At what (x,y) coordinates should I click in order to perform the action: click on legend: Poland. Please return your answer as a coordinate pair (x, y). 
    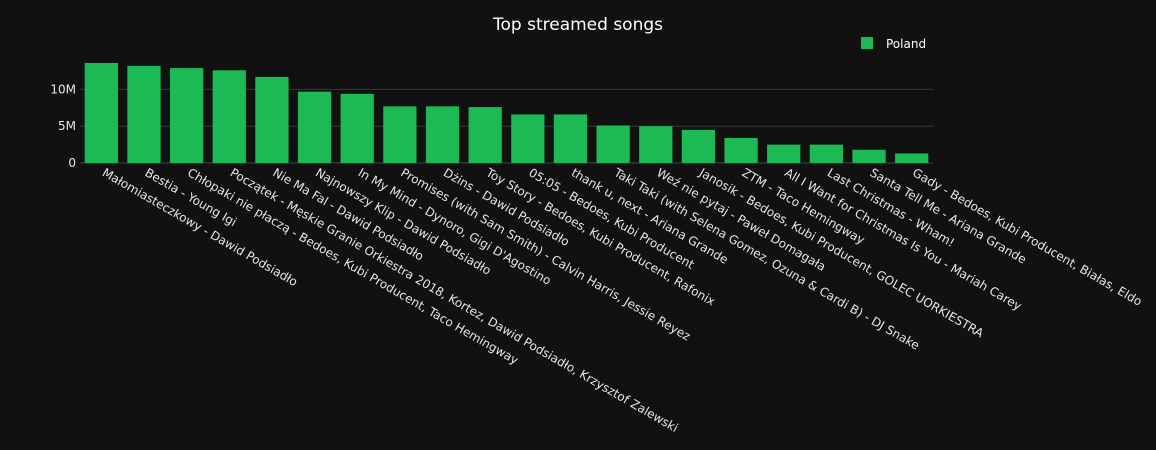
    Looking at the image, I should click on (893, 44).